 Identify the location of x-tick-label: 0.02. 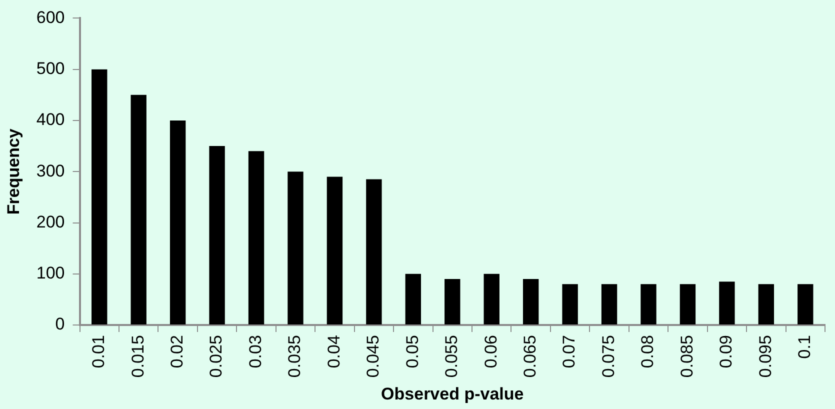
(177, 351).